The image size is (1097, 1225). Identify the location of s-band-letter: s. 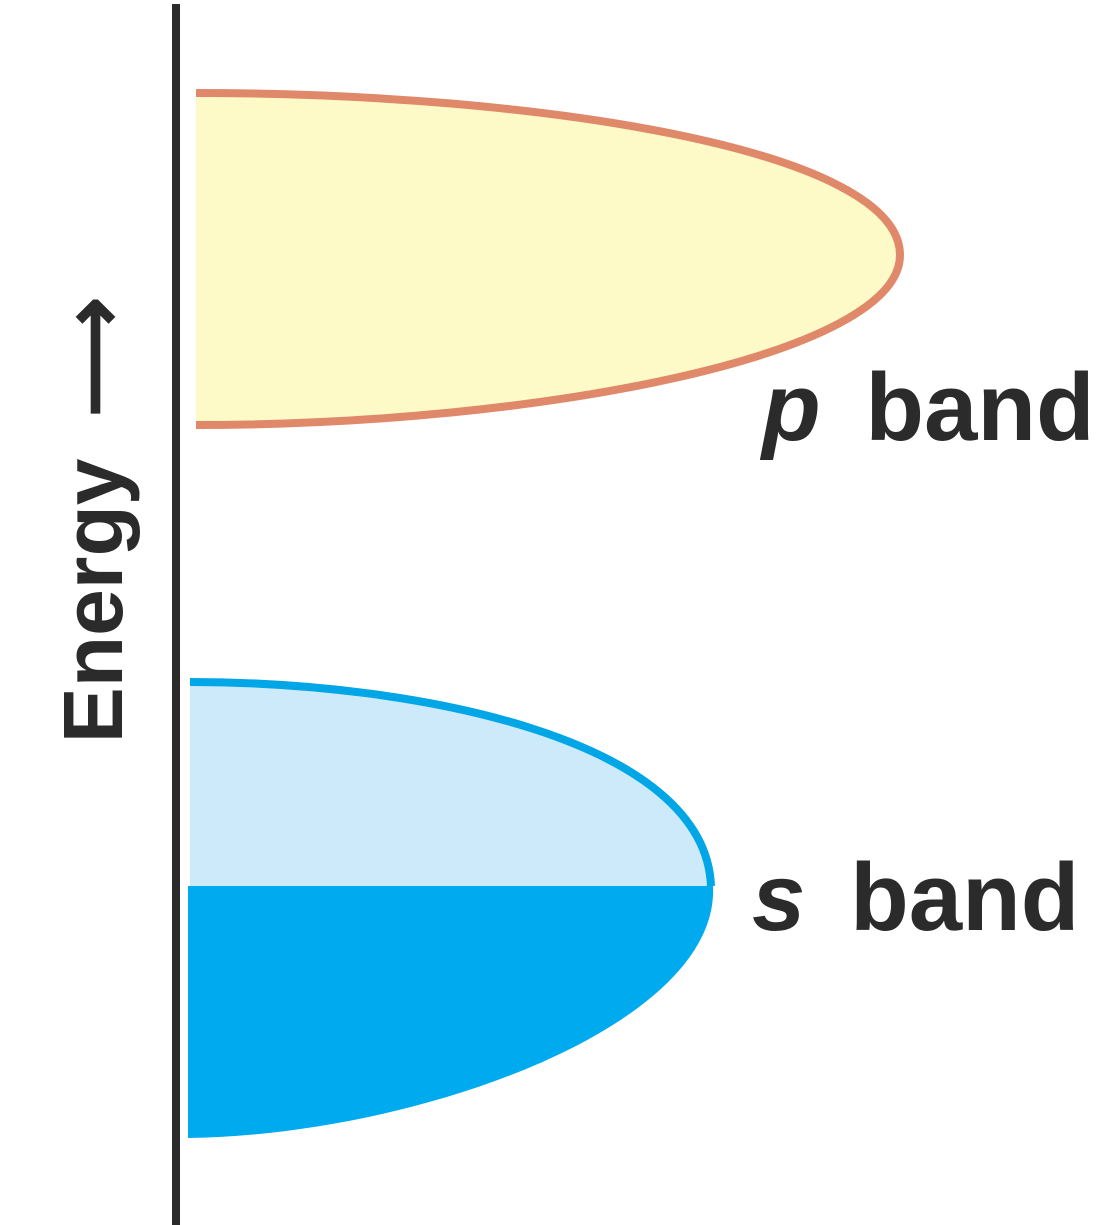
(778, 897).